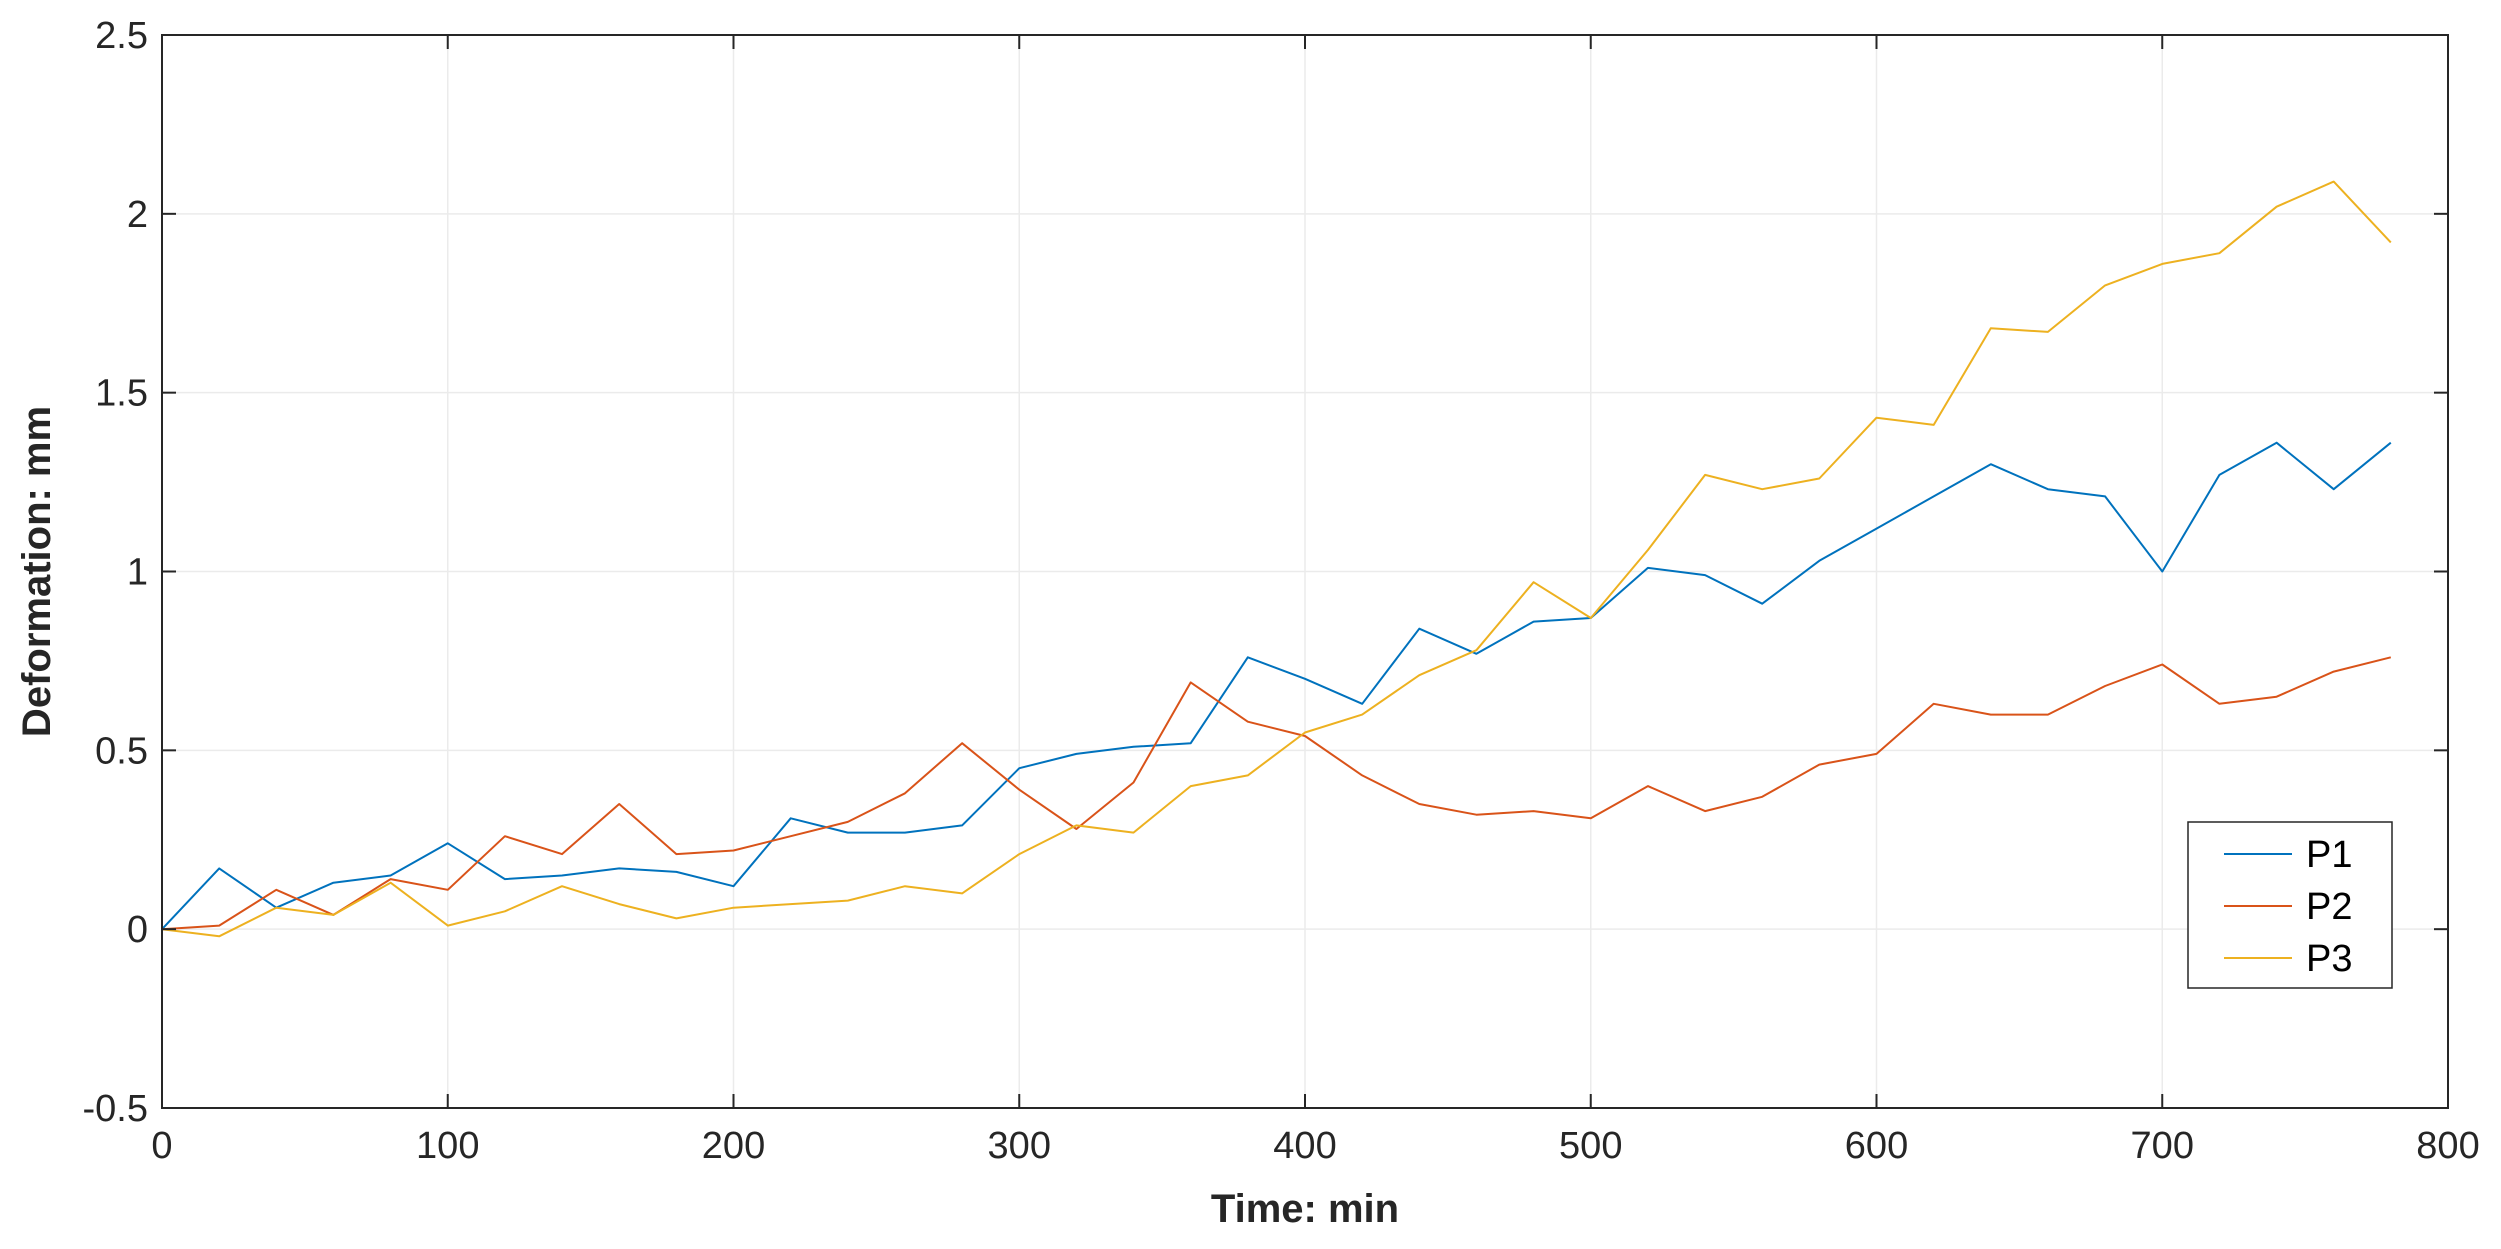  Describe the element at coordinates (137, 215) in the screenshot. I see `y-tick-label: 2` at that location.